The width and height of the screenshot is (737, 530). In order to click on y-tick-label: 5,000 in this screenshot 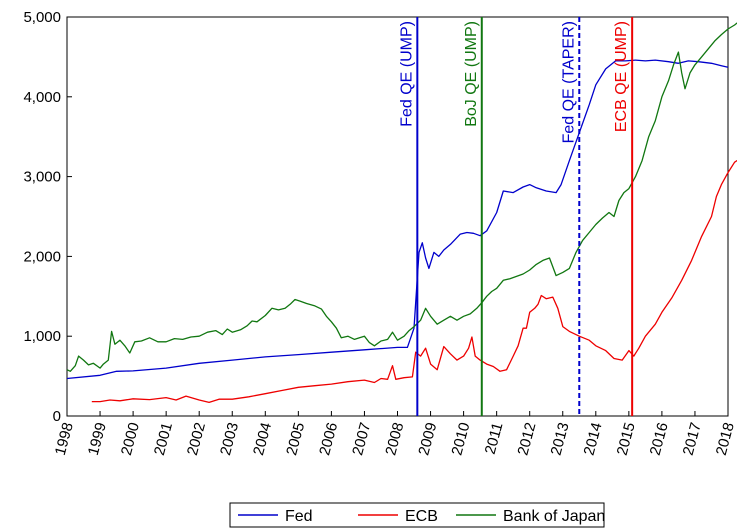, I will do `click(42, 17)`.